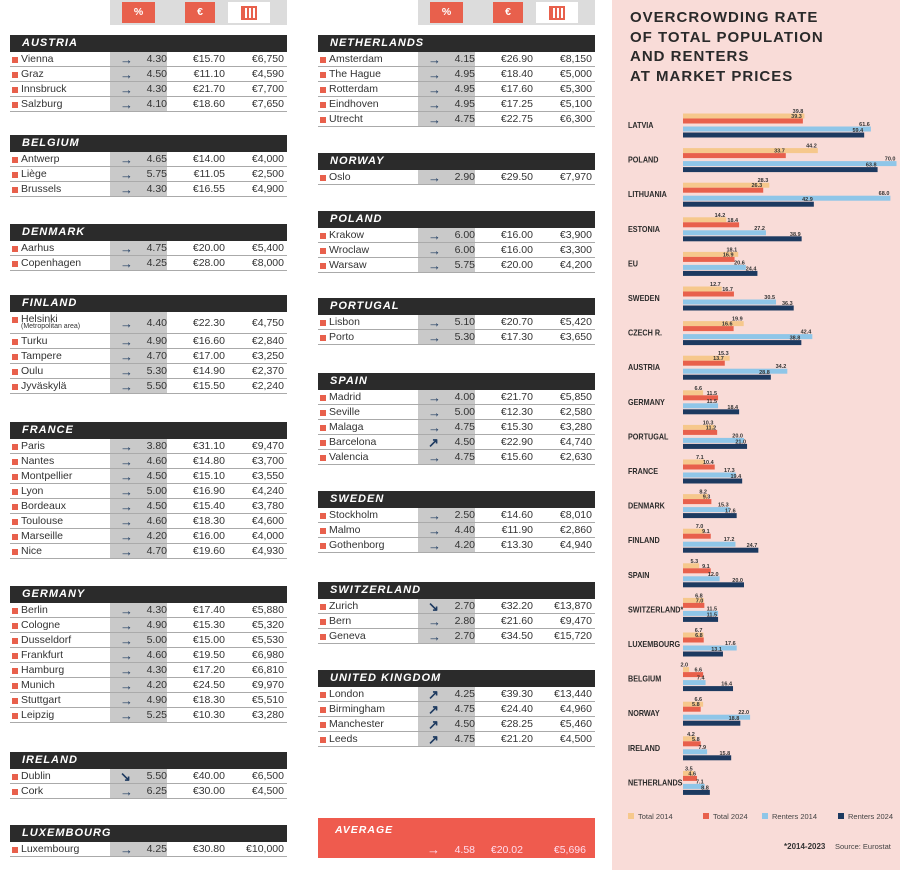 This screenshot has height=870, width=900. Describe the element at coordinates (40, 159) in the screenshot. I see `city: Antwerp` at that location.